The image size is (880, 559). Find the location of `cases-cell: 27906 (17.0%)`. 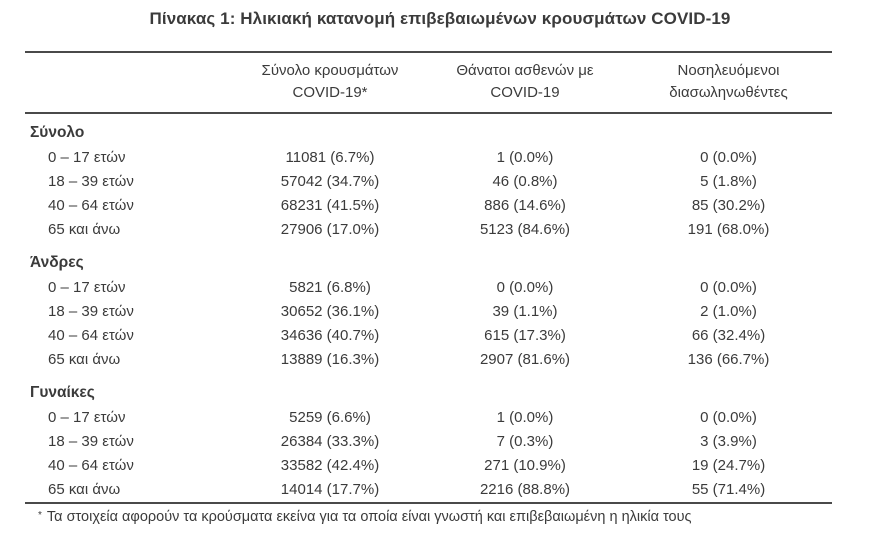

cases-cell: 27906 (17.0%) is located at coordinates (330, 229).